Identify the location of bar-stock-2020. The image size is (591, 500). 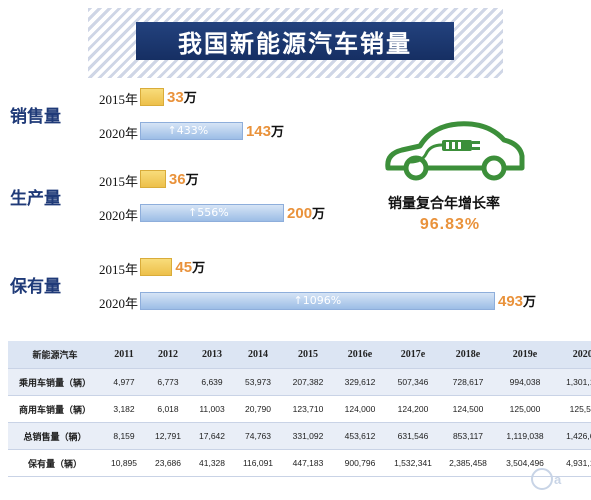
(317, 301).